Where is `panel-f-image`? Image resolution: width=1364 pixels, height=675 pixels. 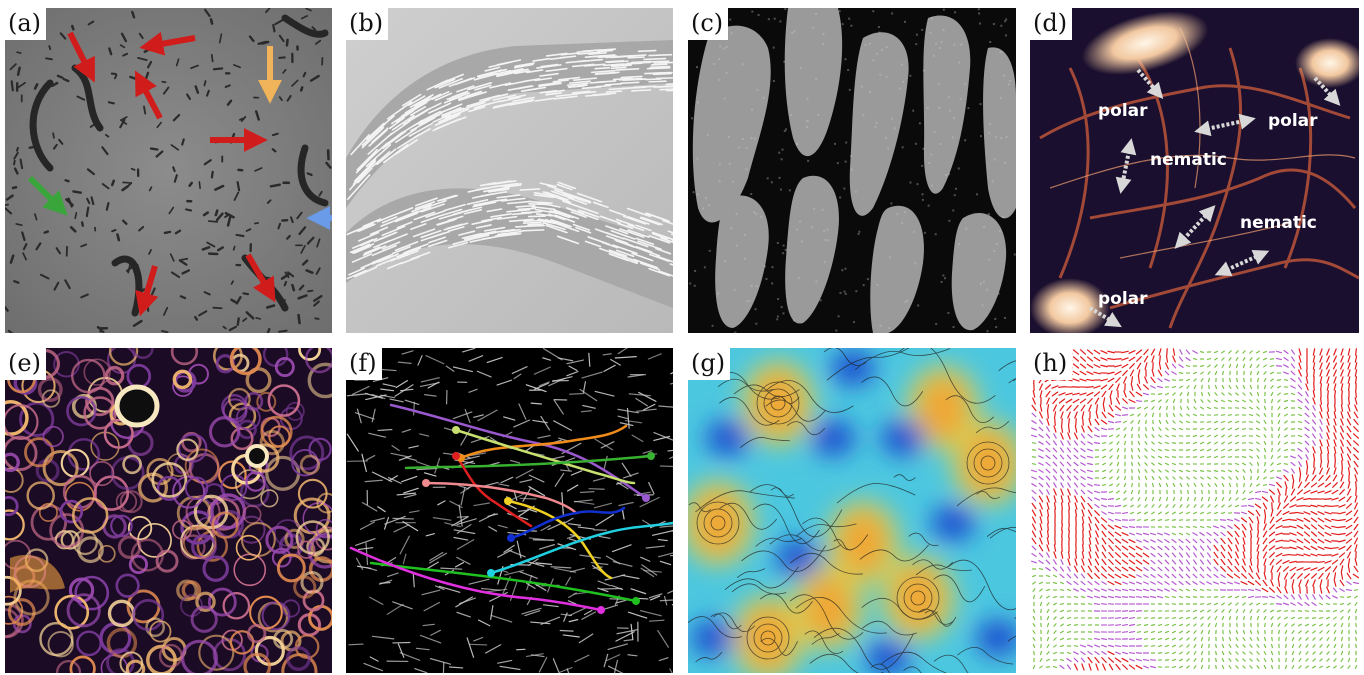 panel-f-image is located at coordinates (509, 510).